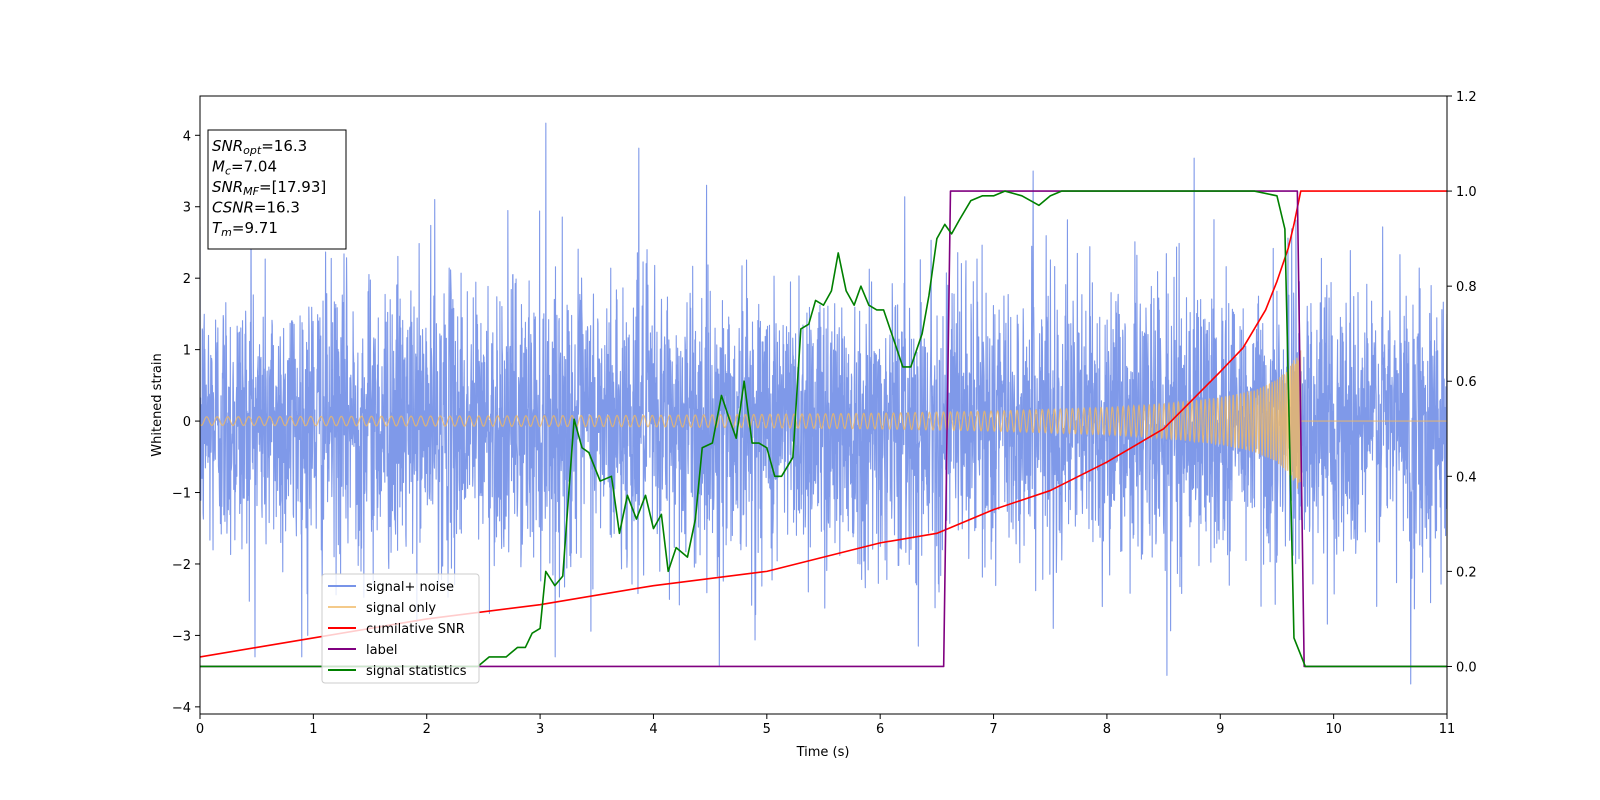 The width and height of the screenshot is (1600, 800). What do you see at coordinates (181, 565) in the screenshot?
I see `y-left-tick-label: −2` at bounding box center [181, 565].